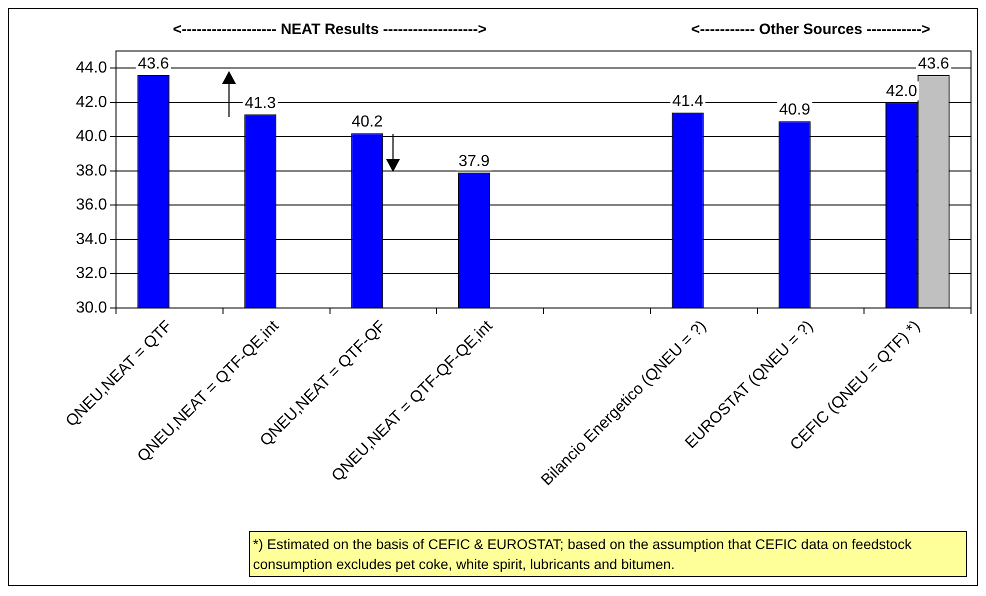 The height and width of the screenshot is (596, 986). What do you see at coordinates (92, 273) in the screenshot?
I see `y-tick-label: 32.0` at bounding box center [92, 273].